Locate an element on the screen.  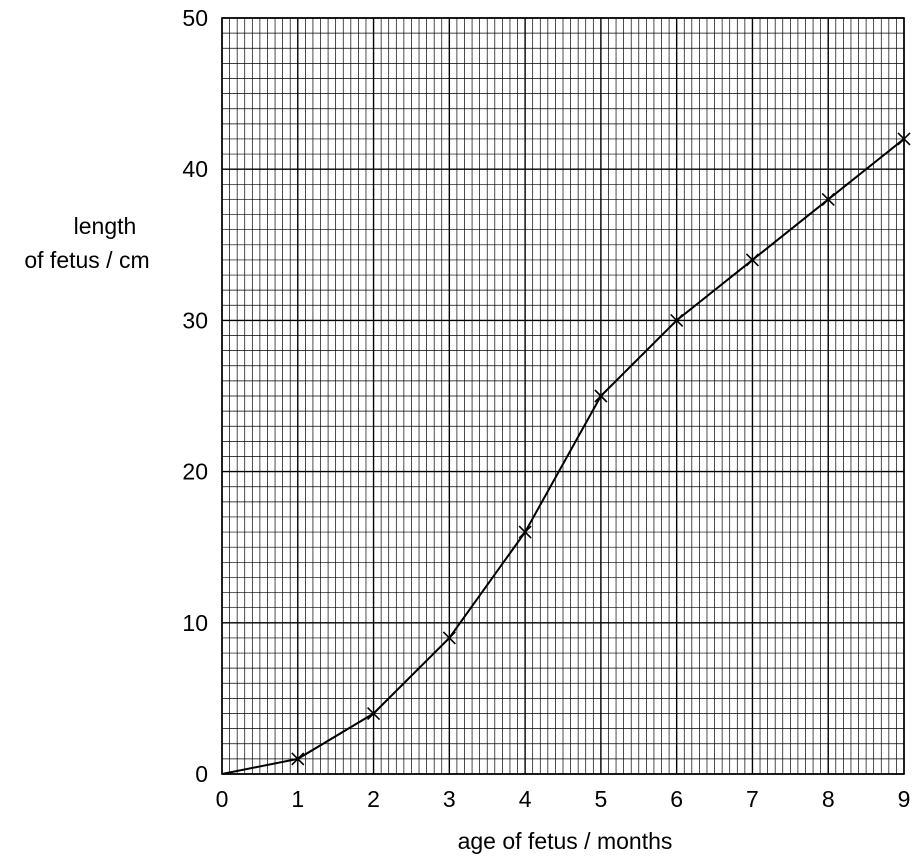
y-tick-label: 50 is located at coordinates (195, 18).